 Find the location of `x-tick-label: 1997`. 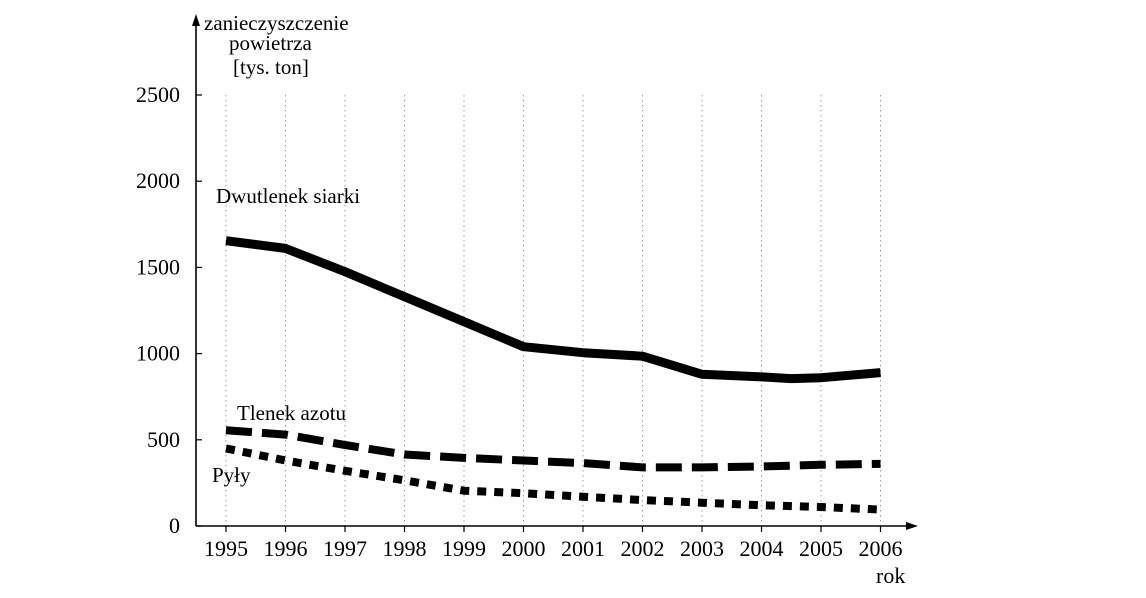

x-tick-label: 1997 is located at coordinates (345, 548).